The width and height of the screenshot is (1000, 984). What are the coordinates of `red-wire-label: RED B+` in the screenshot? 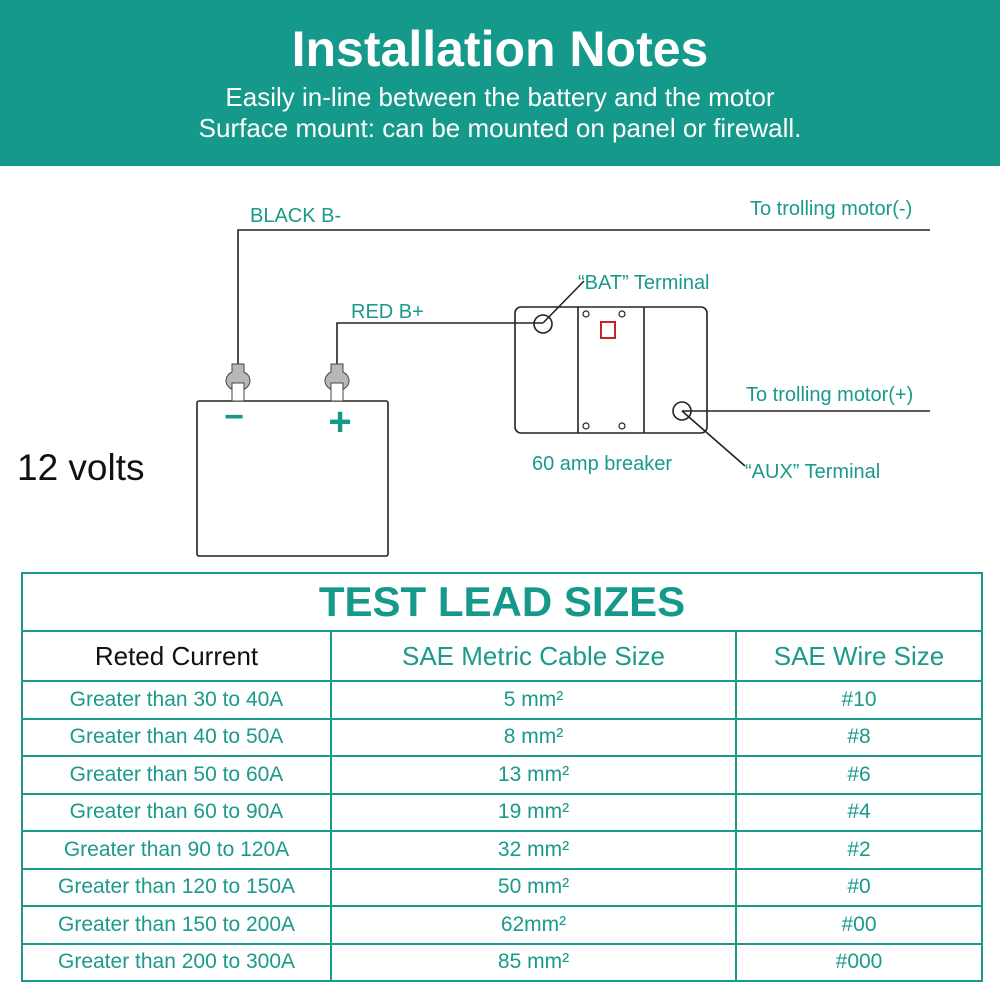 It's located at (387, 312).